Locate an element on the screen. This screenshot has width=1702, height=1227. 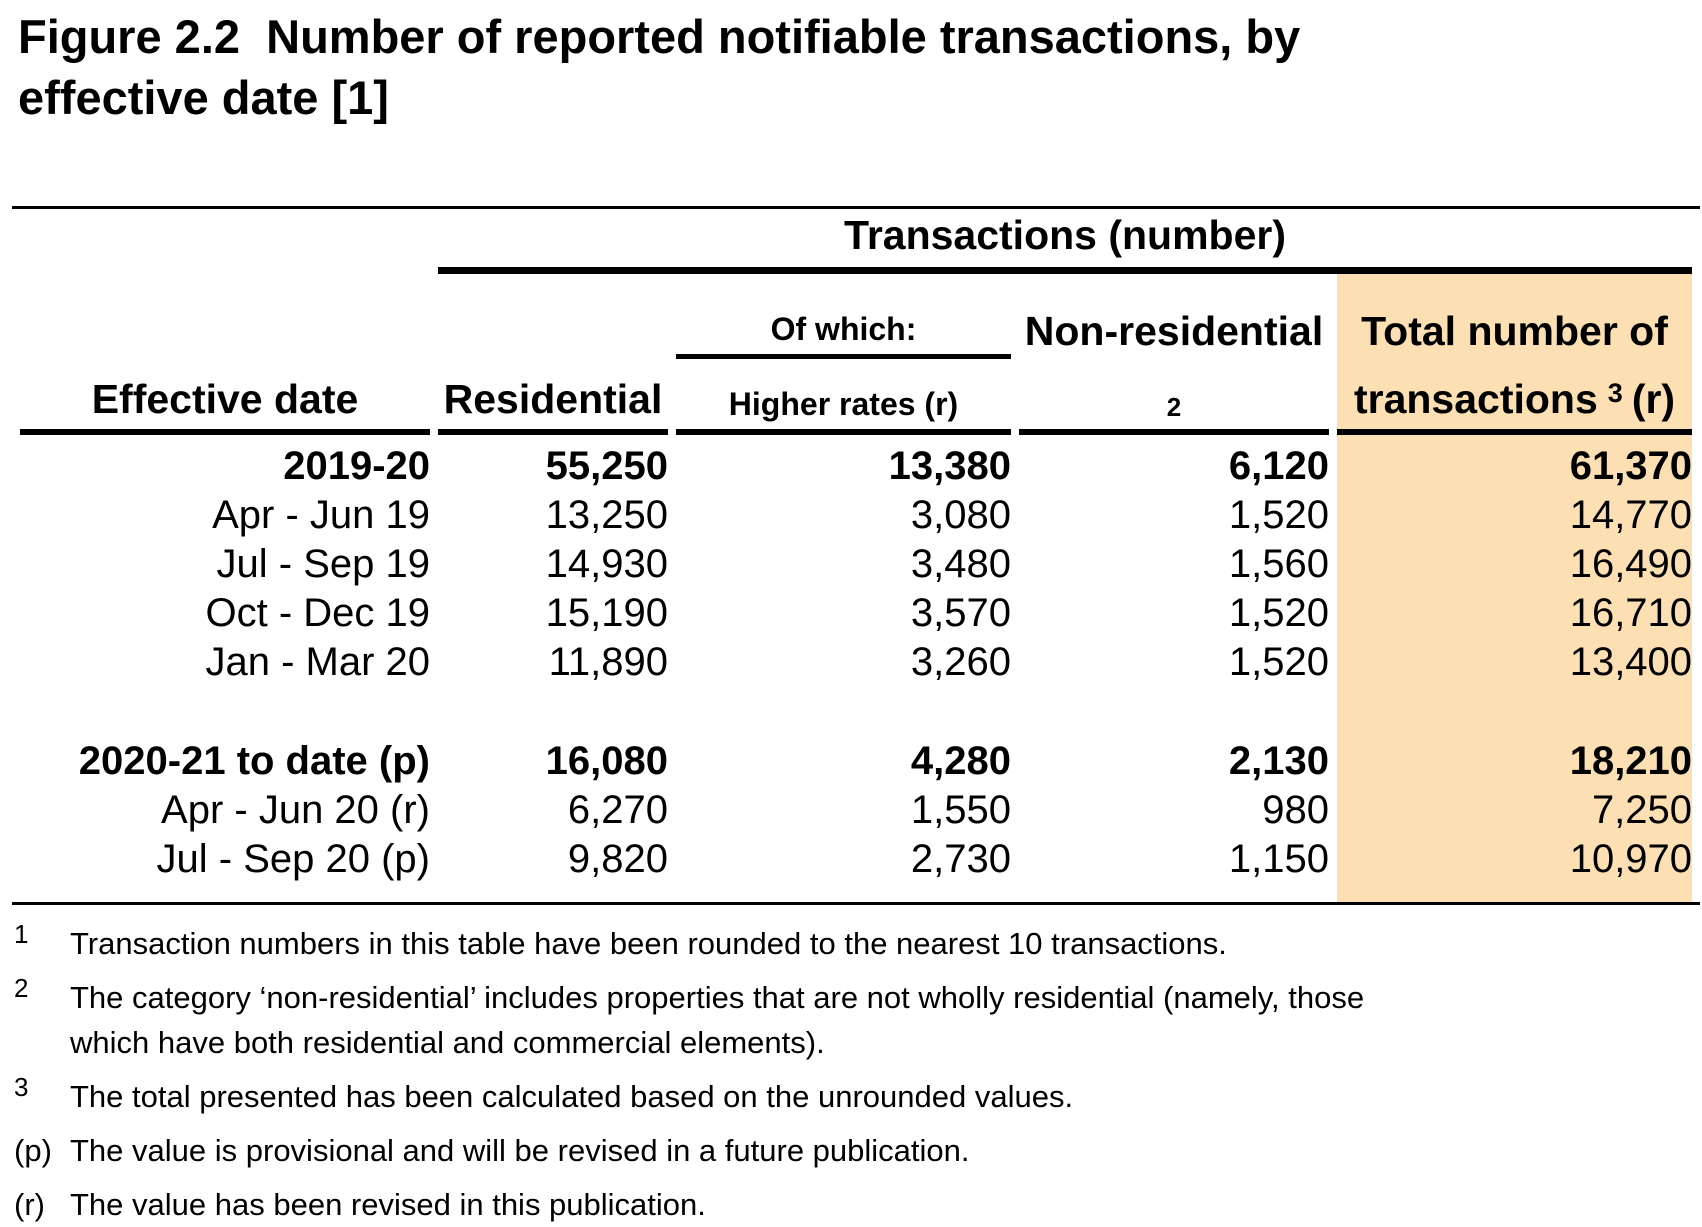
cell-effective-date: 2020-21 to date (p) is located at coordinates (254, 761).